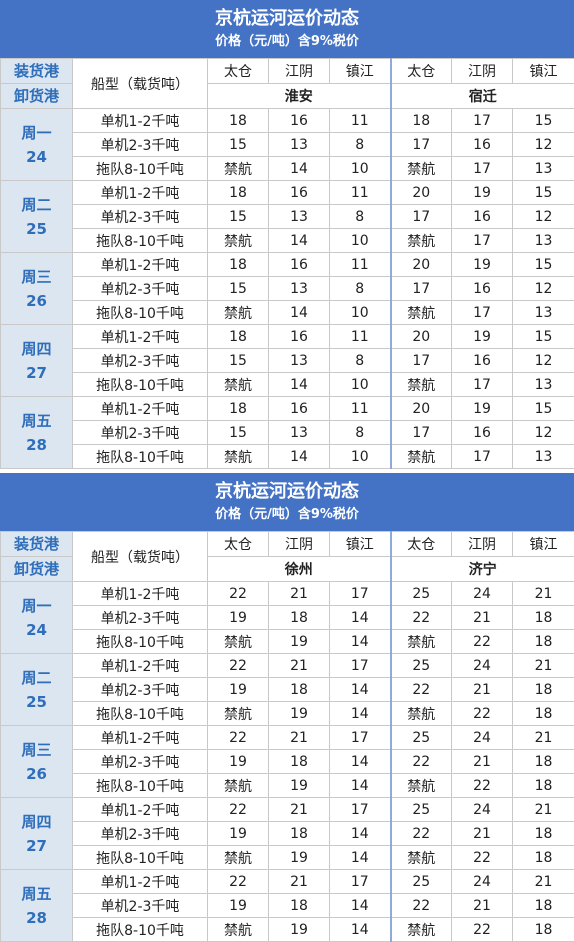 The image size is (574, 942). What do you see at coordinates (287, 29) in the screenshot?
I see `table-header: 京杭运河运价动态价格（元/吨）含9%税价` at bounding box center [287, 29].